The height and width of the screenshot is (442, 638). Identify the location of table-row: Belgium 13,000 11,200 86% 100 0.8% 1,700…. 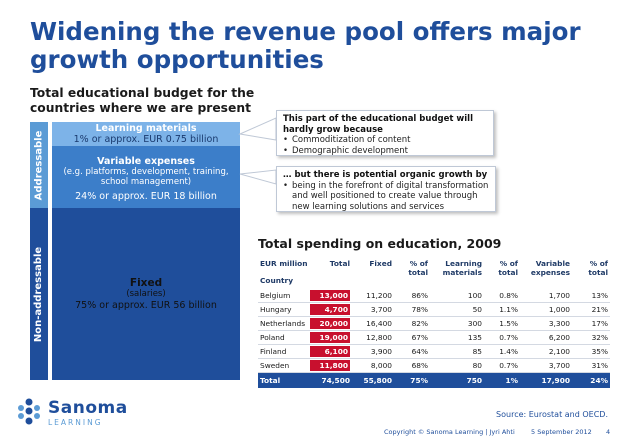
(434, 296).